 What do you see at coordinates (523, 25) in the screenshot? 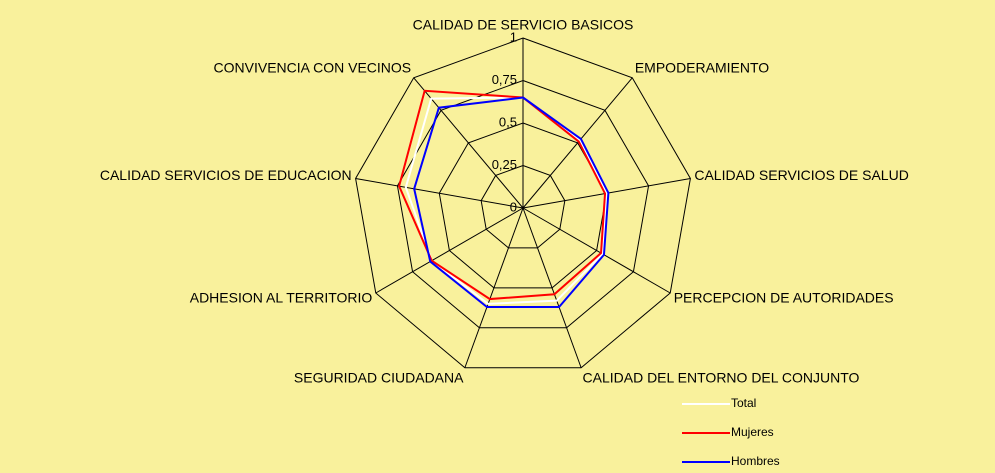
I see `category-label: CALIDAD DE SERVICIO BASICOS` at bounding box center [523, 25].